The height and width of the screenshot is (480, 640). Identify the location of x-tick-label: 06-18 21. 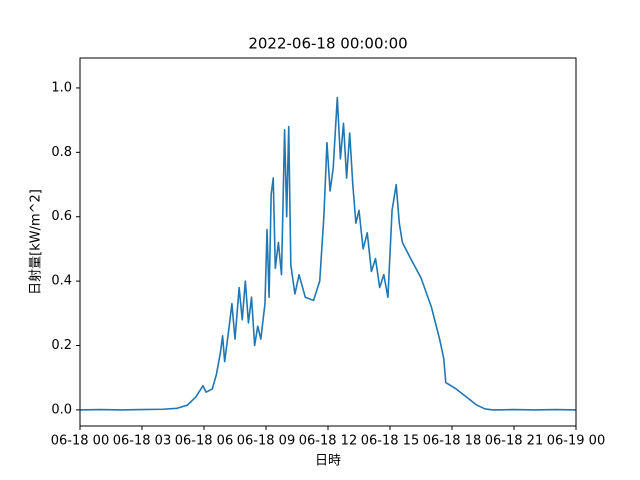
(514, 441).